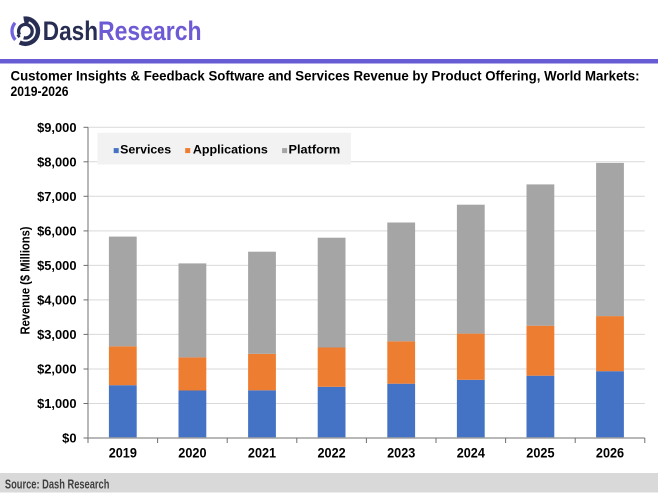 This screenshot has width=658, height=494. What do you see at coordinates (56, 334) in the screenshot?
I see `svg-text: $3,000` at bounding box center [56, 334].